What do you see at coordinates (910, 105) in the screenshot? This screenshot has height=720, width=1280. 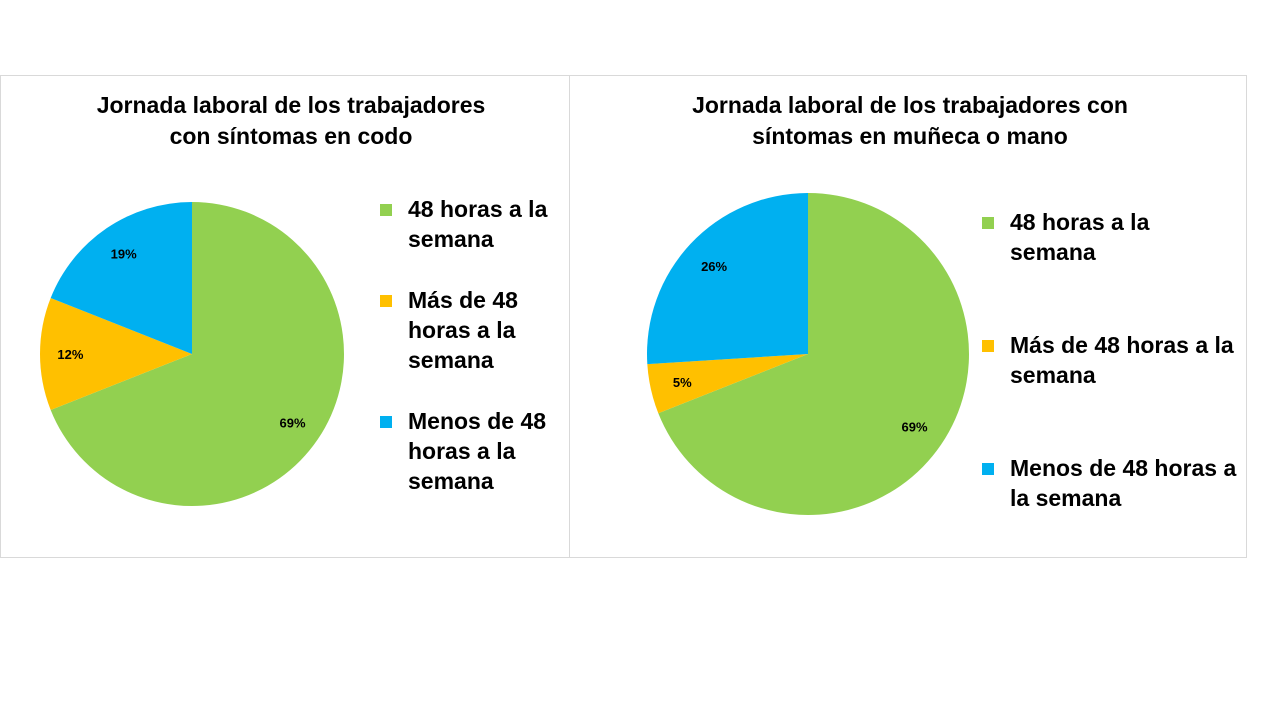 I see `chart-title-line-1: Jornada laboral de los trabajadores con` at bounding box center [910, 105].